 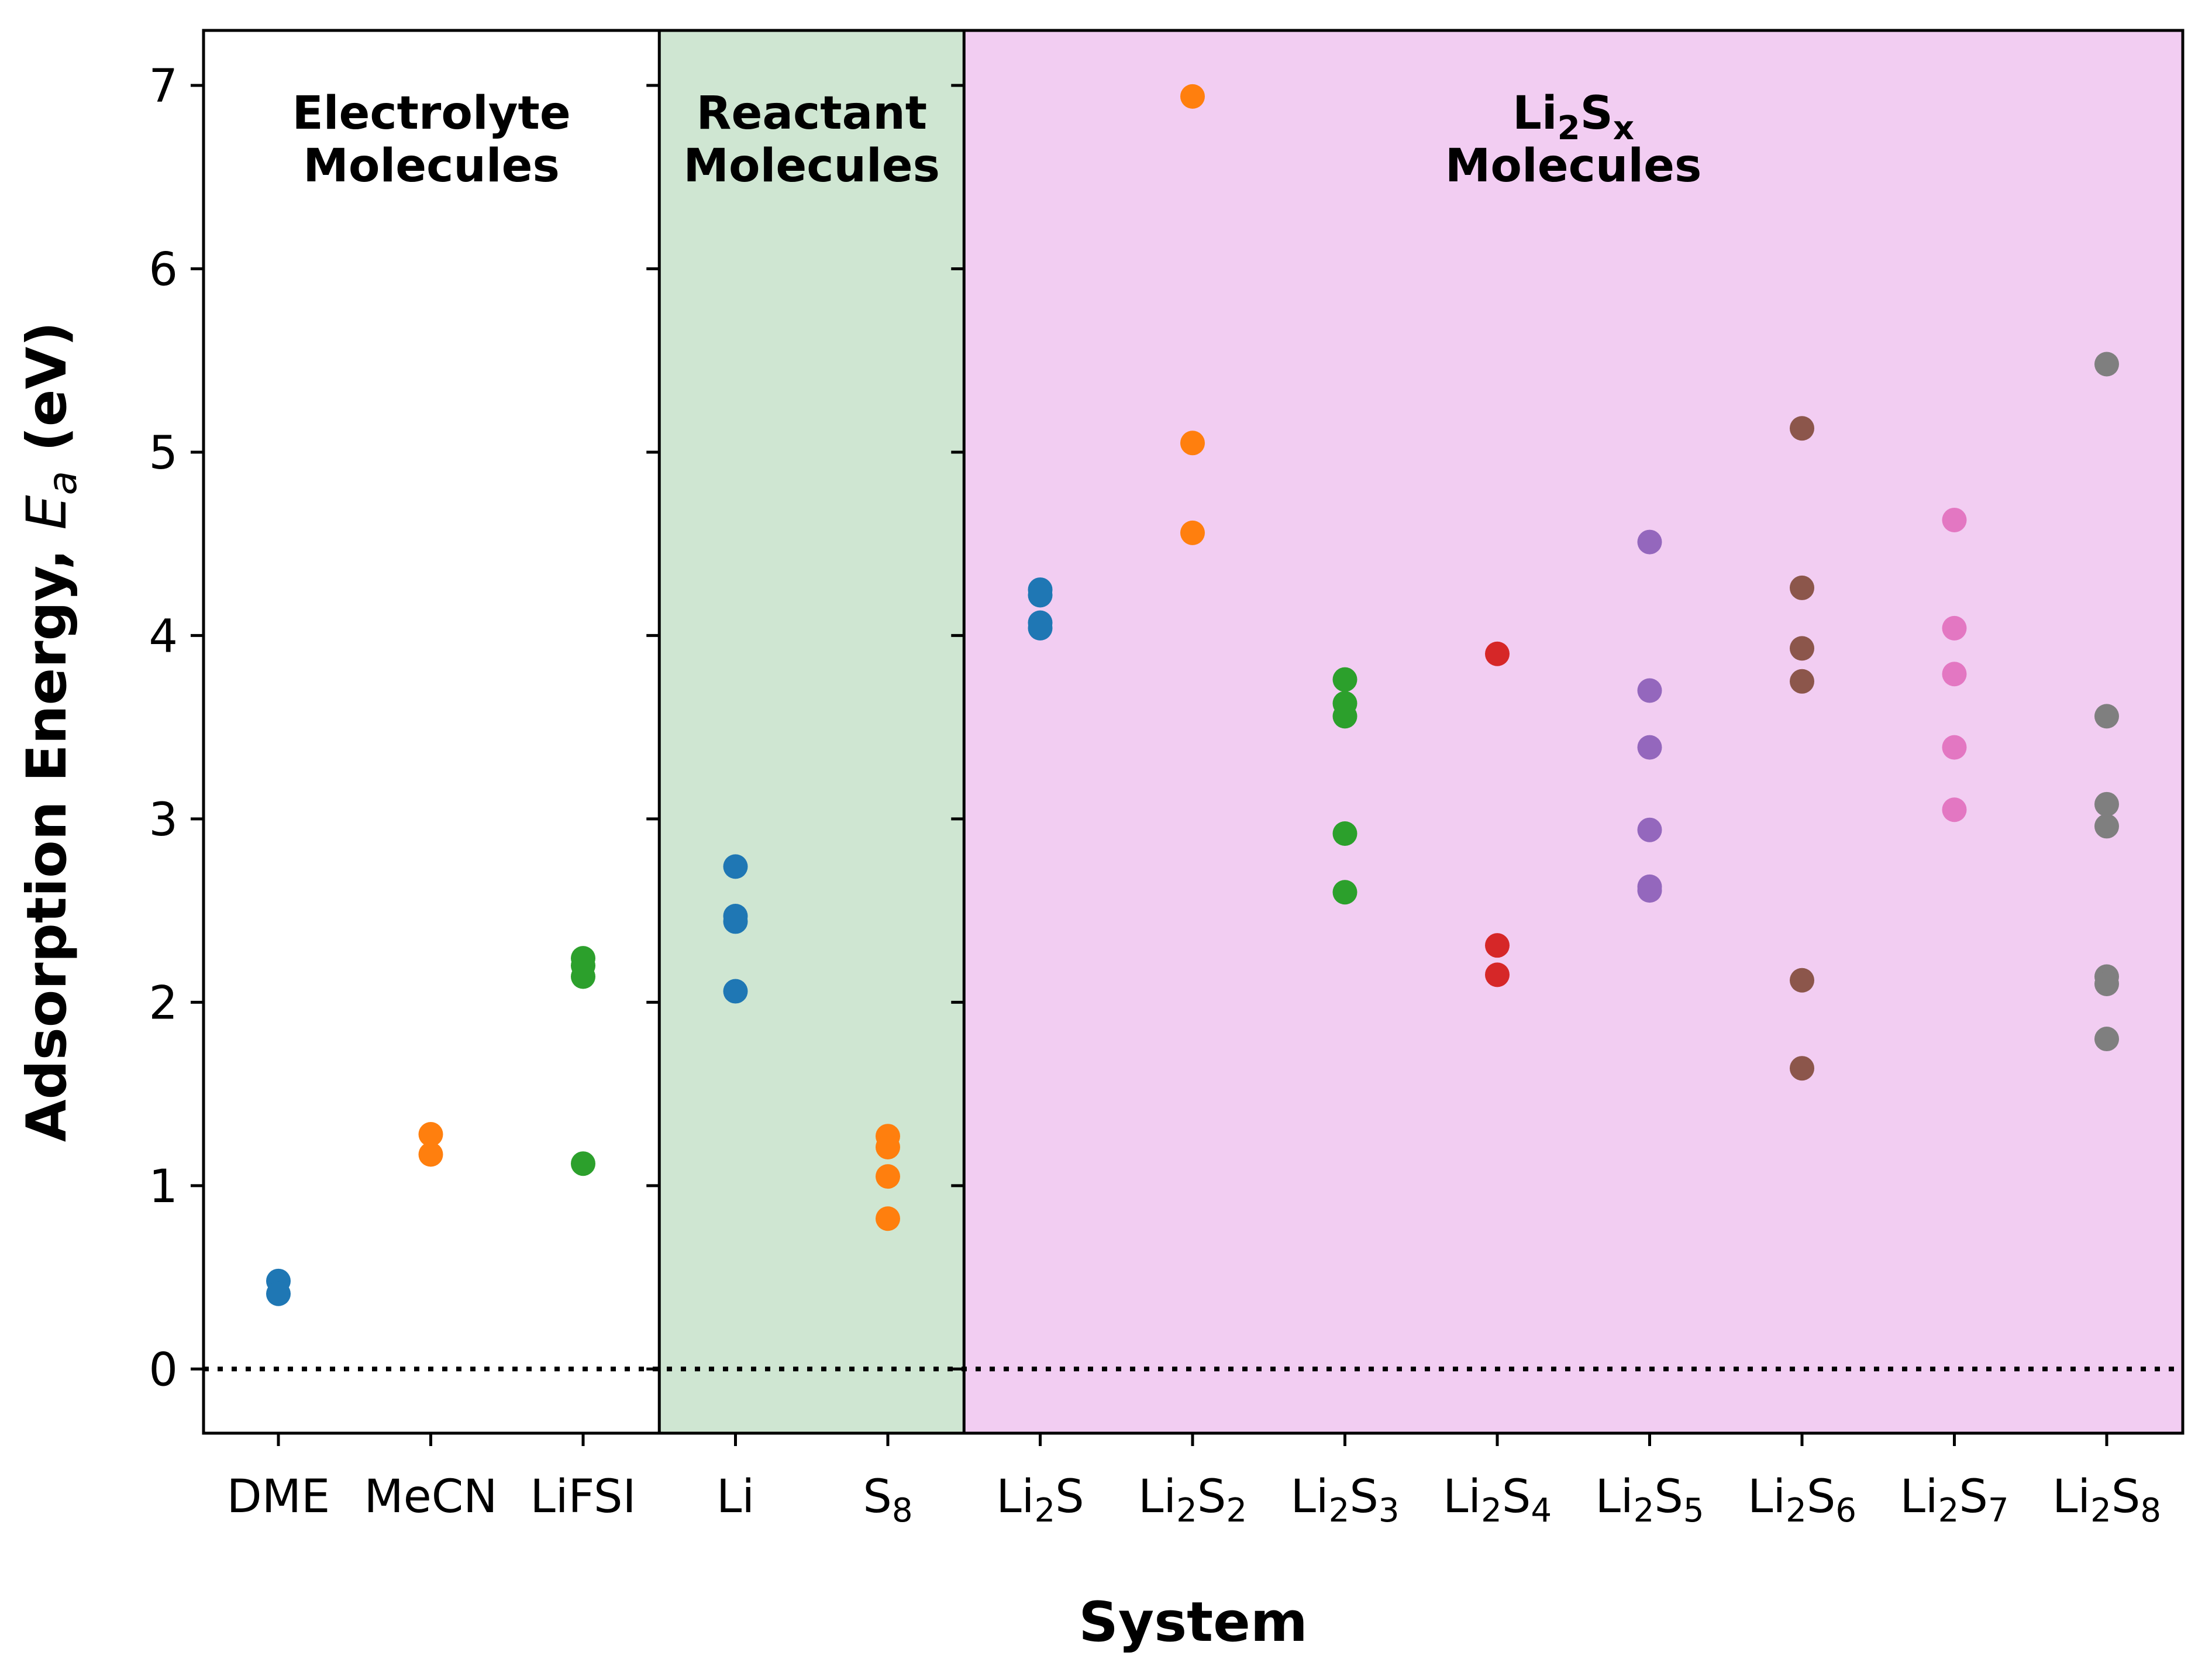 What do you see at coordinates (1389, 1511) in the screenshot?
I see `x-tick-label-sub: 3` at bounding box center [1389, 1511].